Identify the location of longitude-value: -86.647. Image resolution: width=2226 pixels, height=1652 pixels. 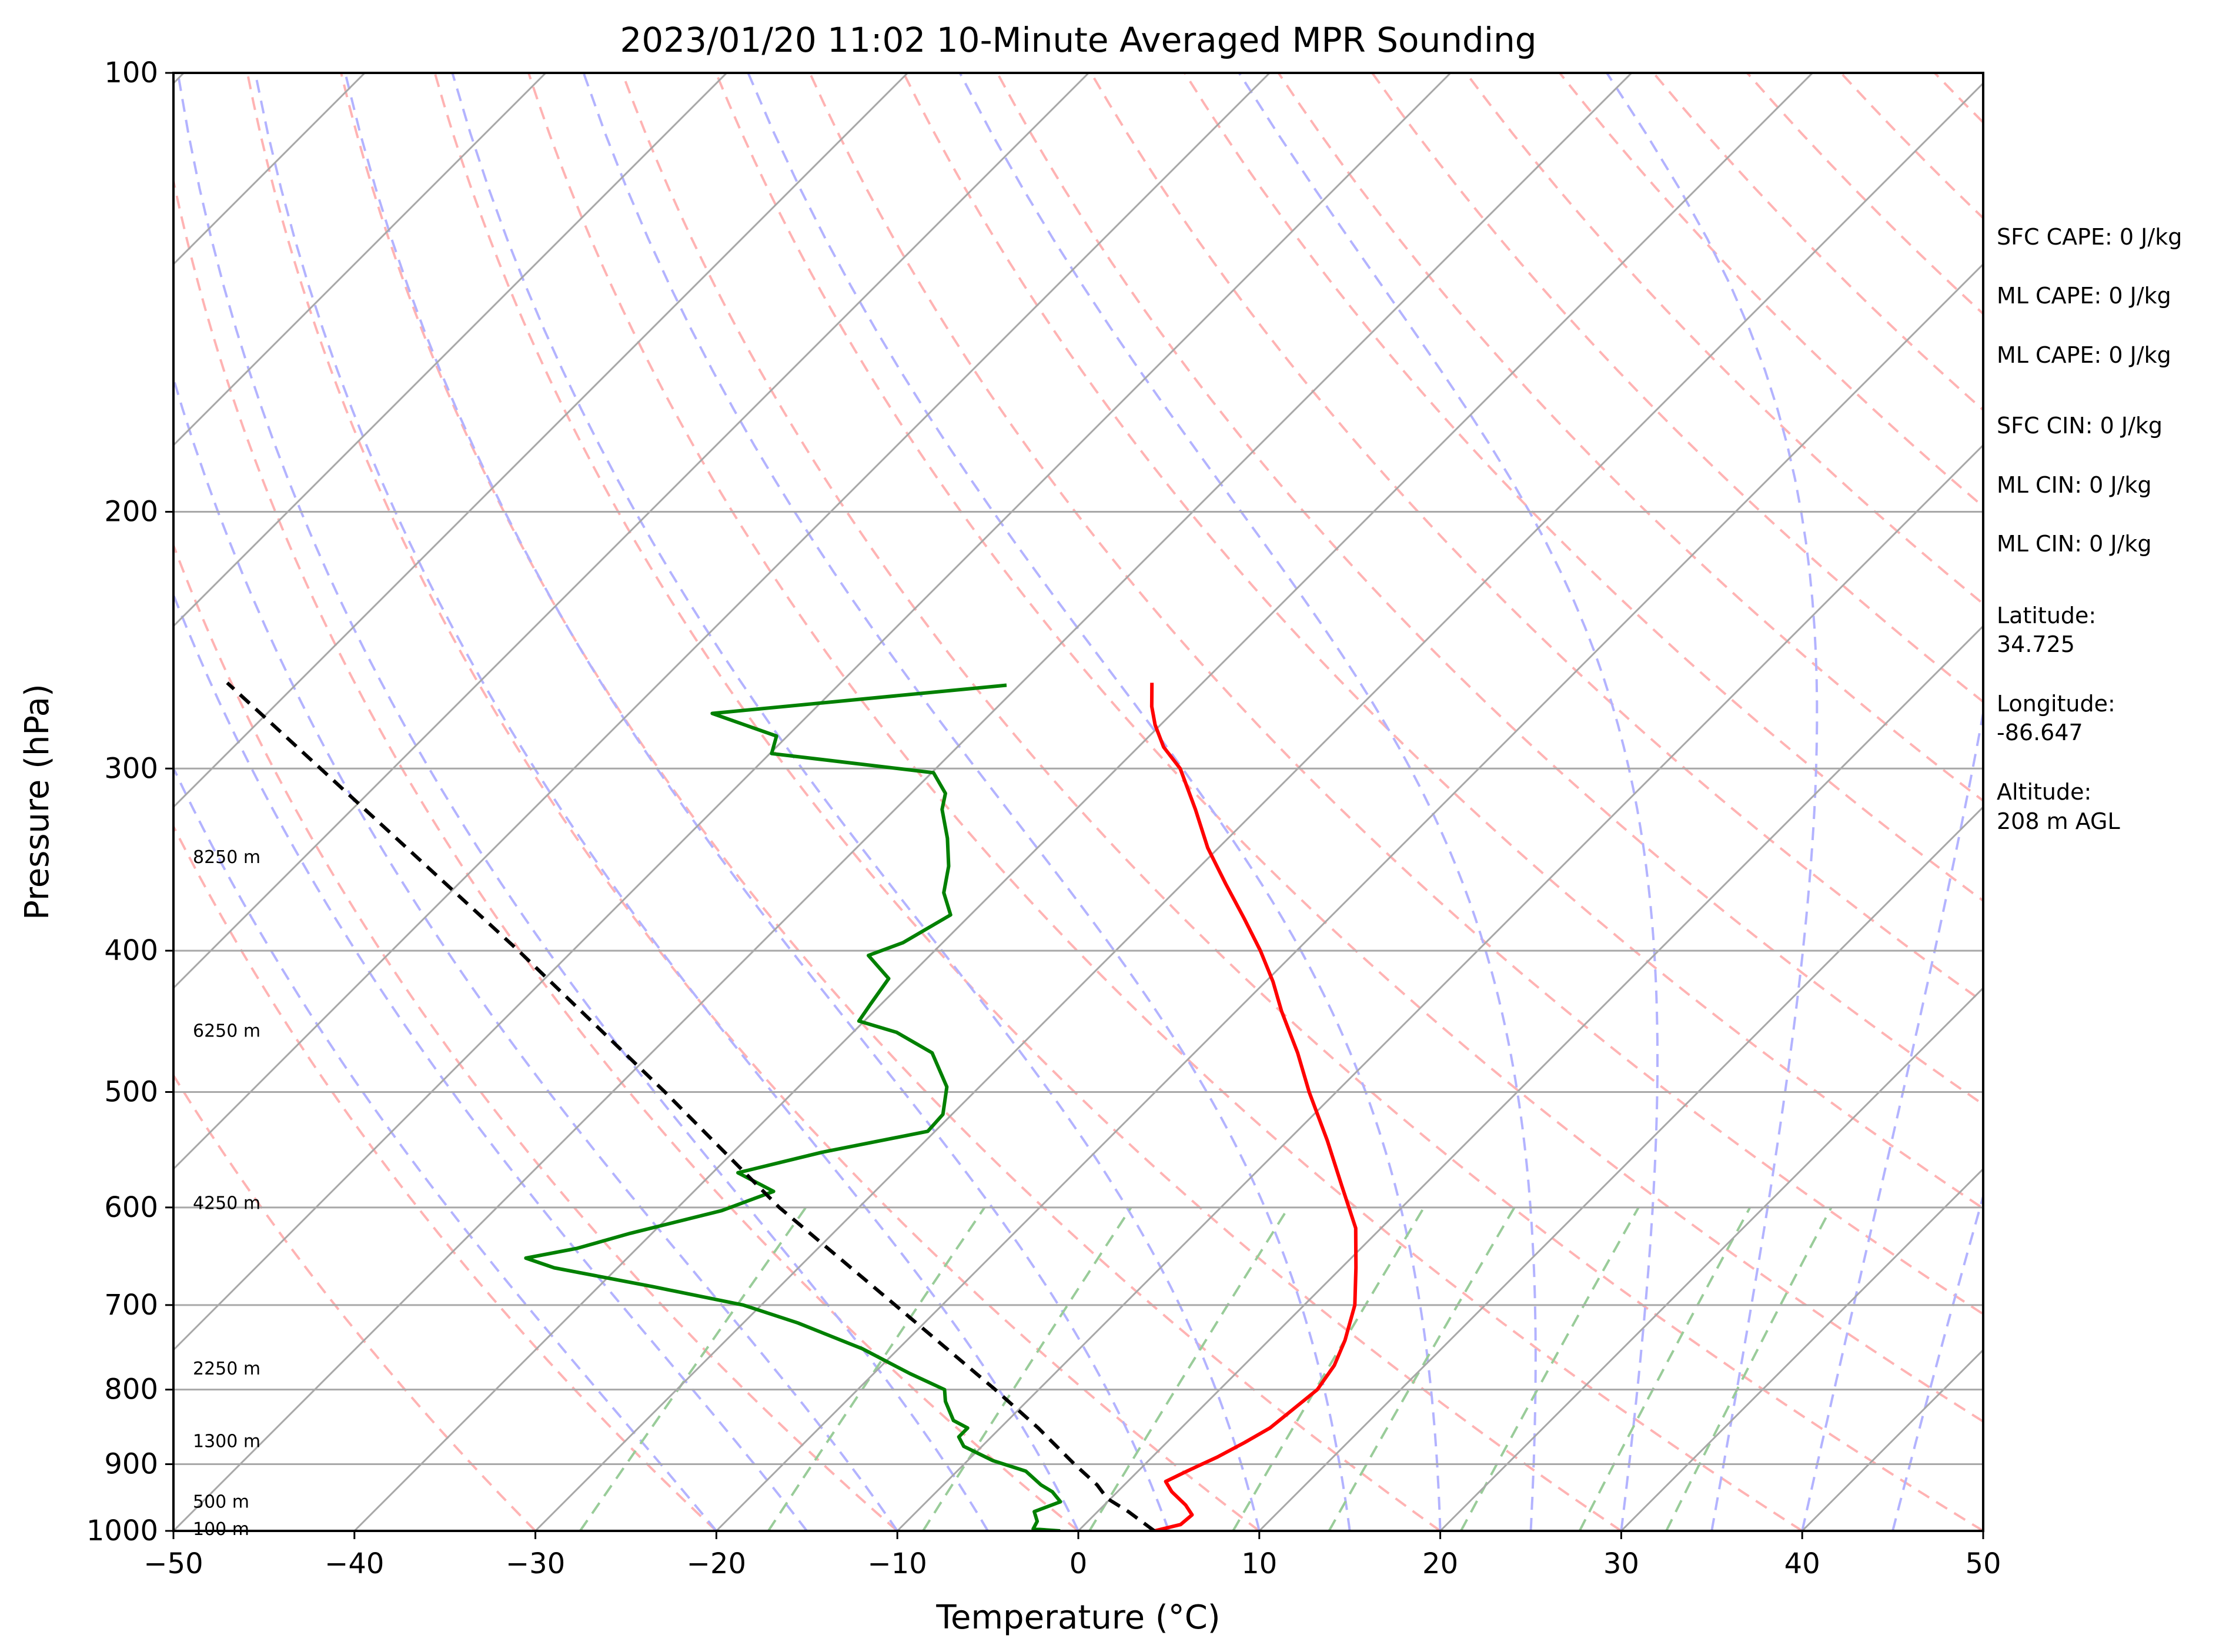
(2040, 732).